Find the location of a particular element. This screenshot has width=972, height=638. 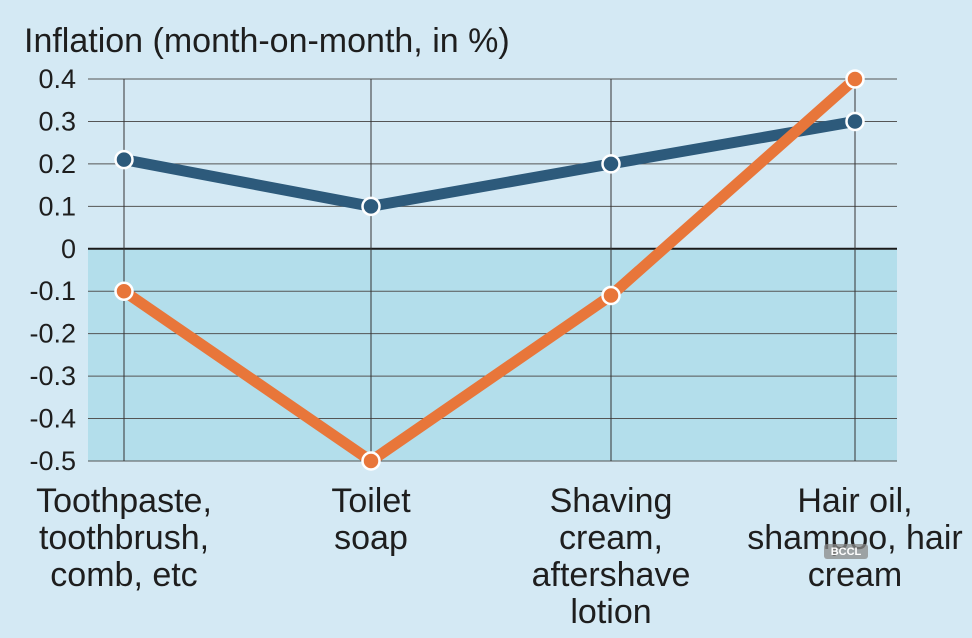

category-label: Hair oil, shampoo, hair cream is located at coordinates (854, 538).